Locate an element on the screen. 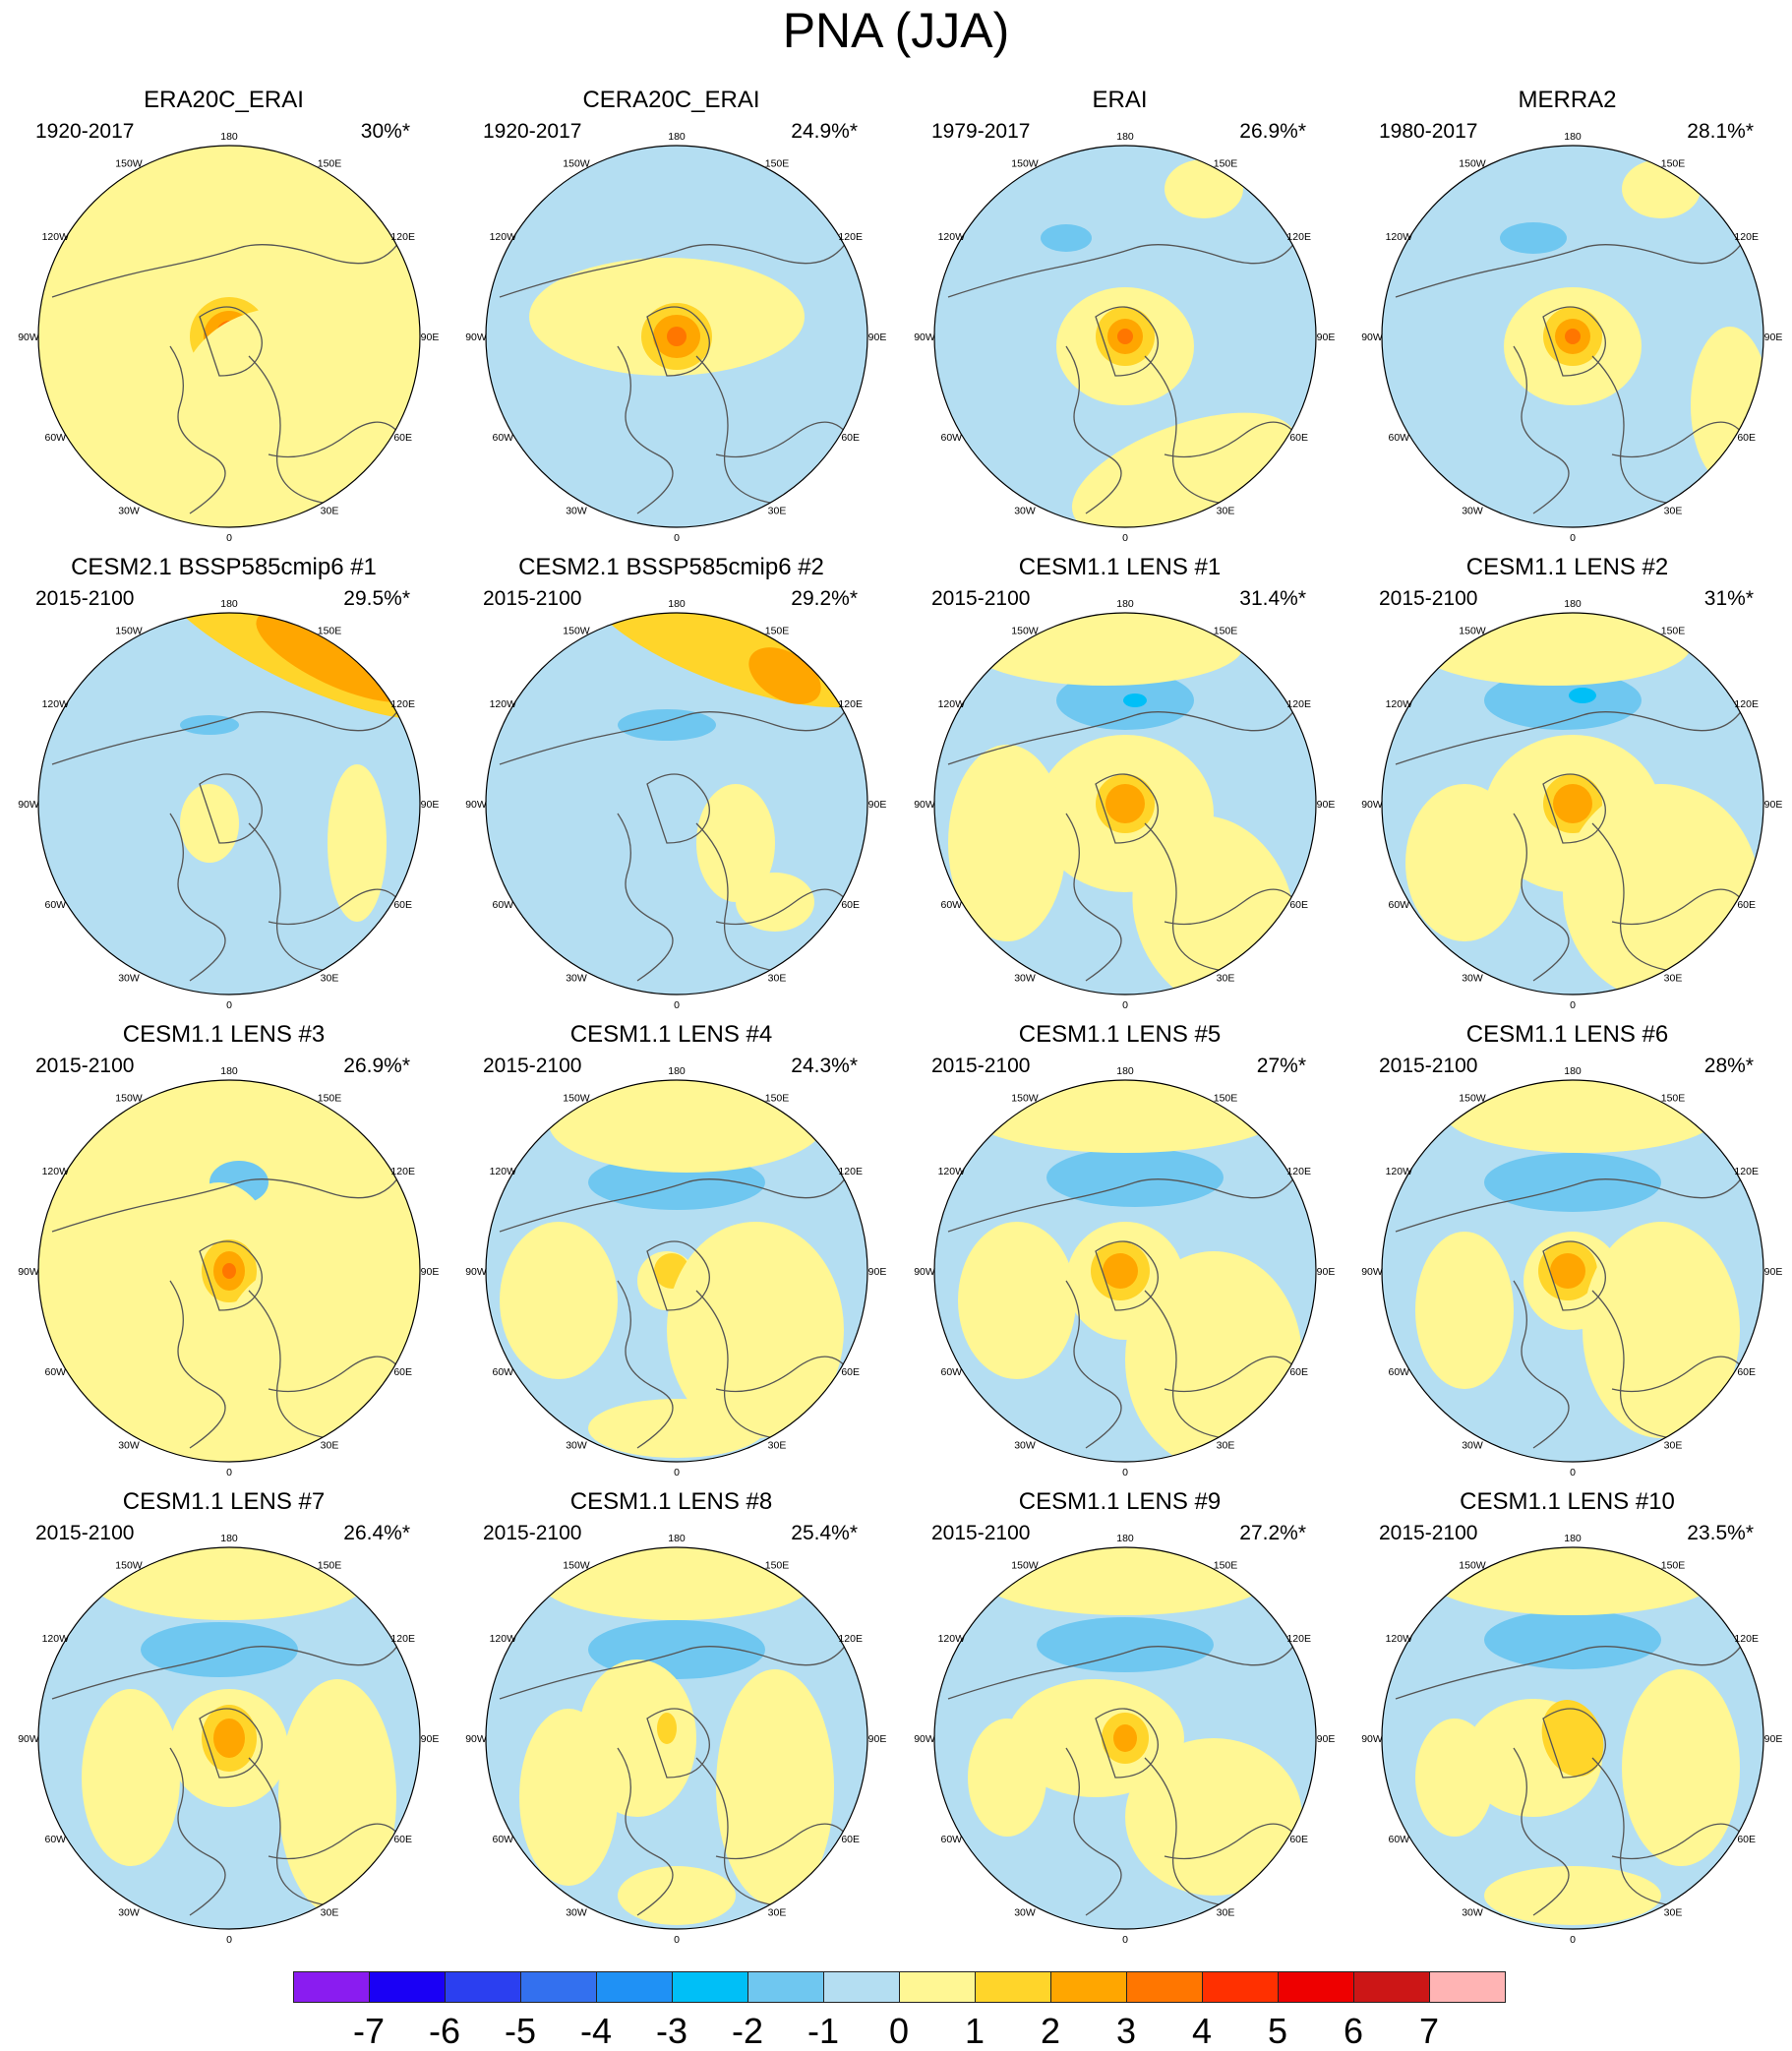 This screenshot has height=2051, width=1792. panel-period: 1920-2017 is located at coordinates (532, 131).